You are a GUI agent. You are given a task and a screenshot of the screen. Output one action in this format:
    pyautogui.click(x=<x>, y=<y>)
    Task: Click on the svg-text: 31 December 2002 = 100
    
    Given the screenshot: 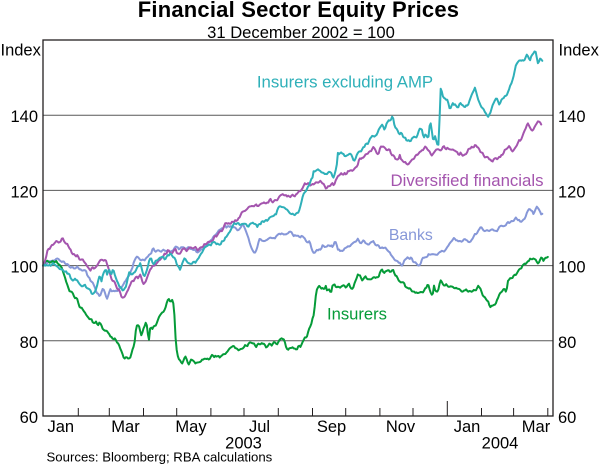 What is the action you would take?
    pyautogui.click(x=301, y=32)
    